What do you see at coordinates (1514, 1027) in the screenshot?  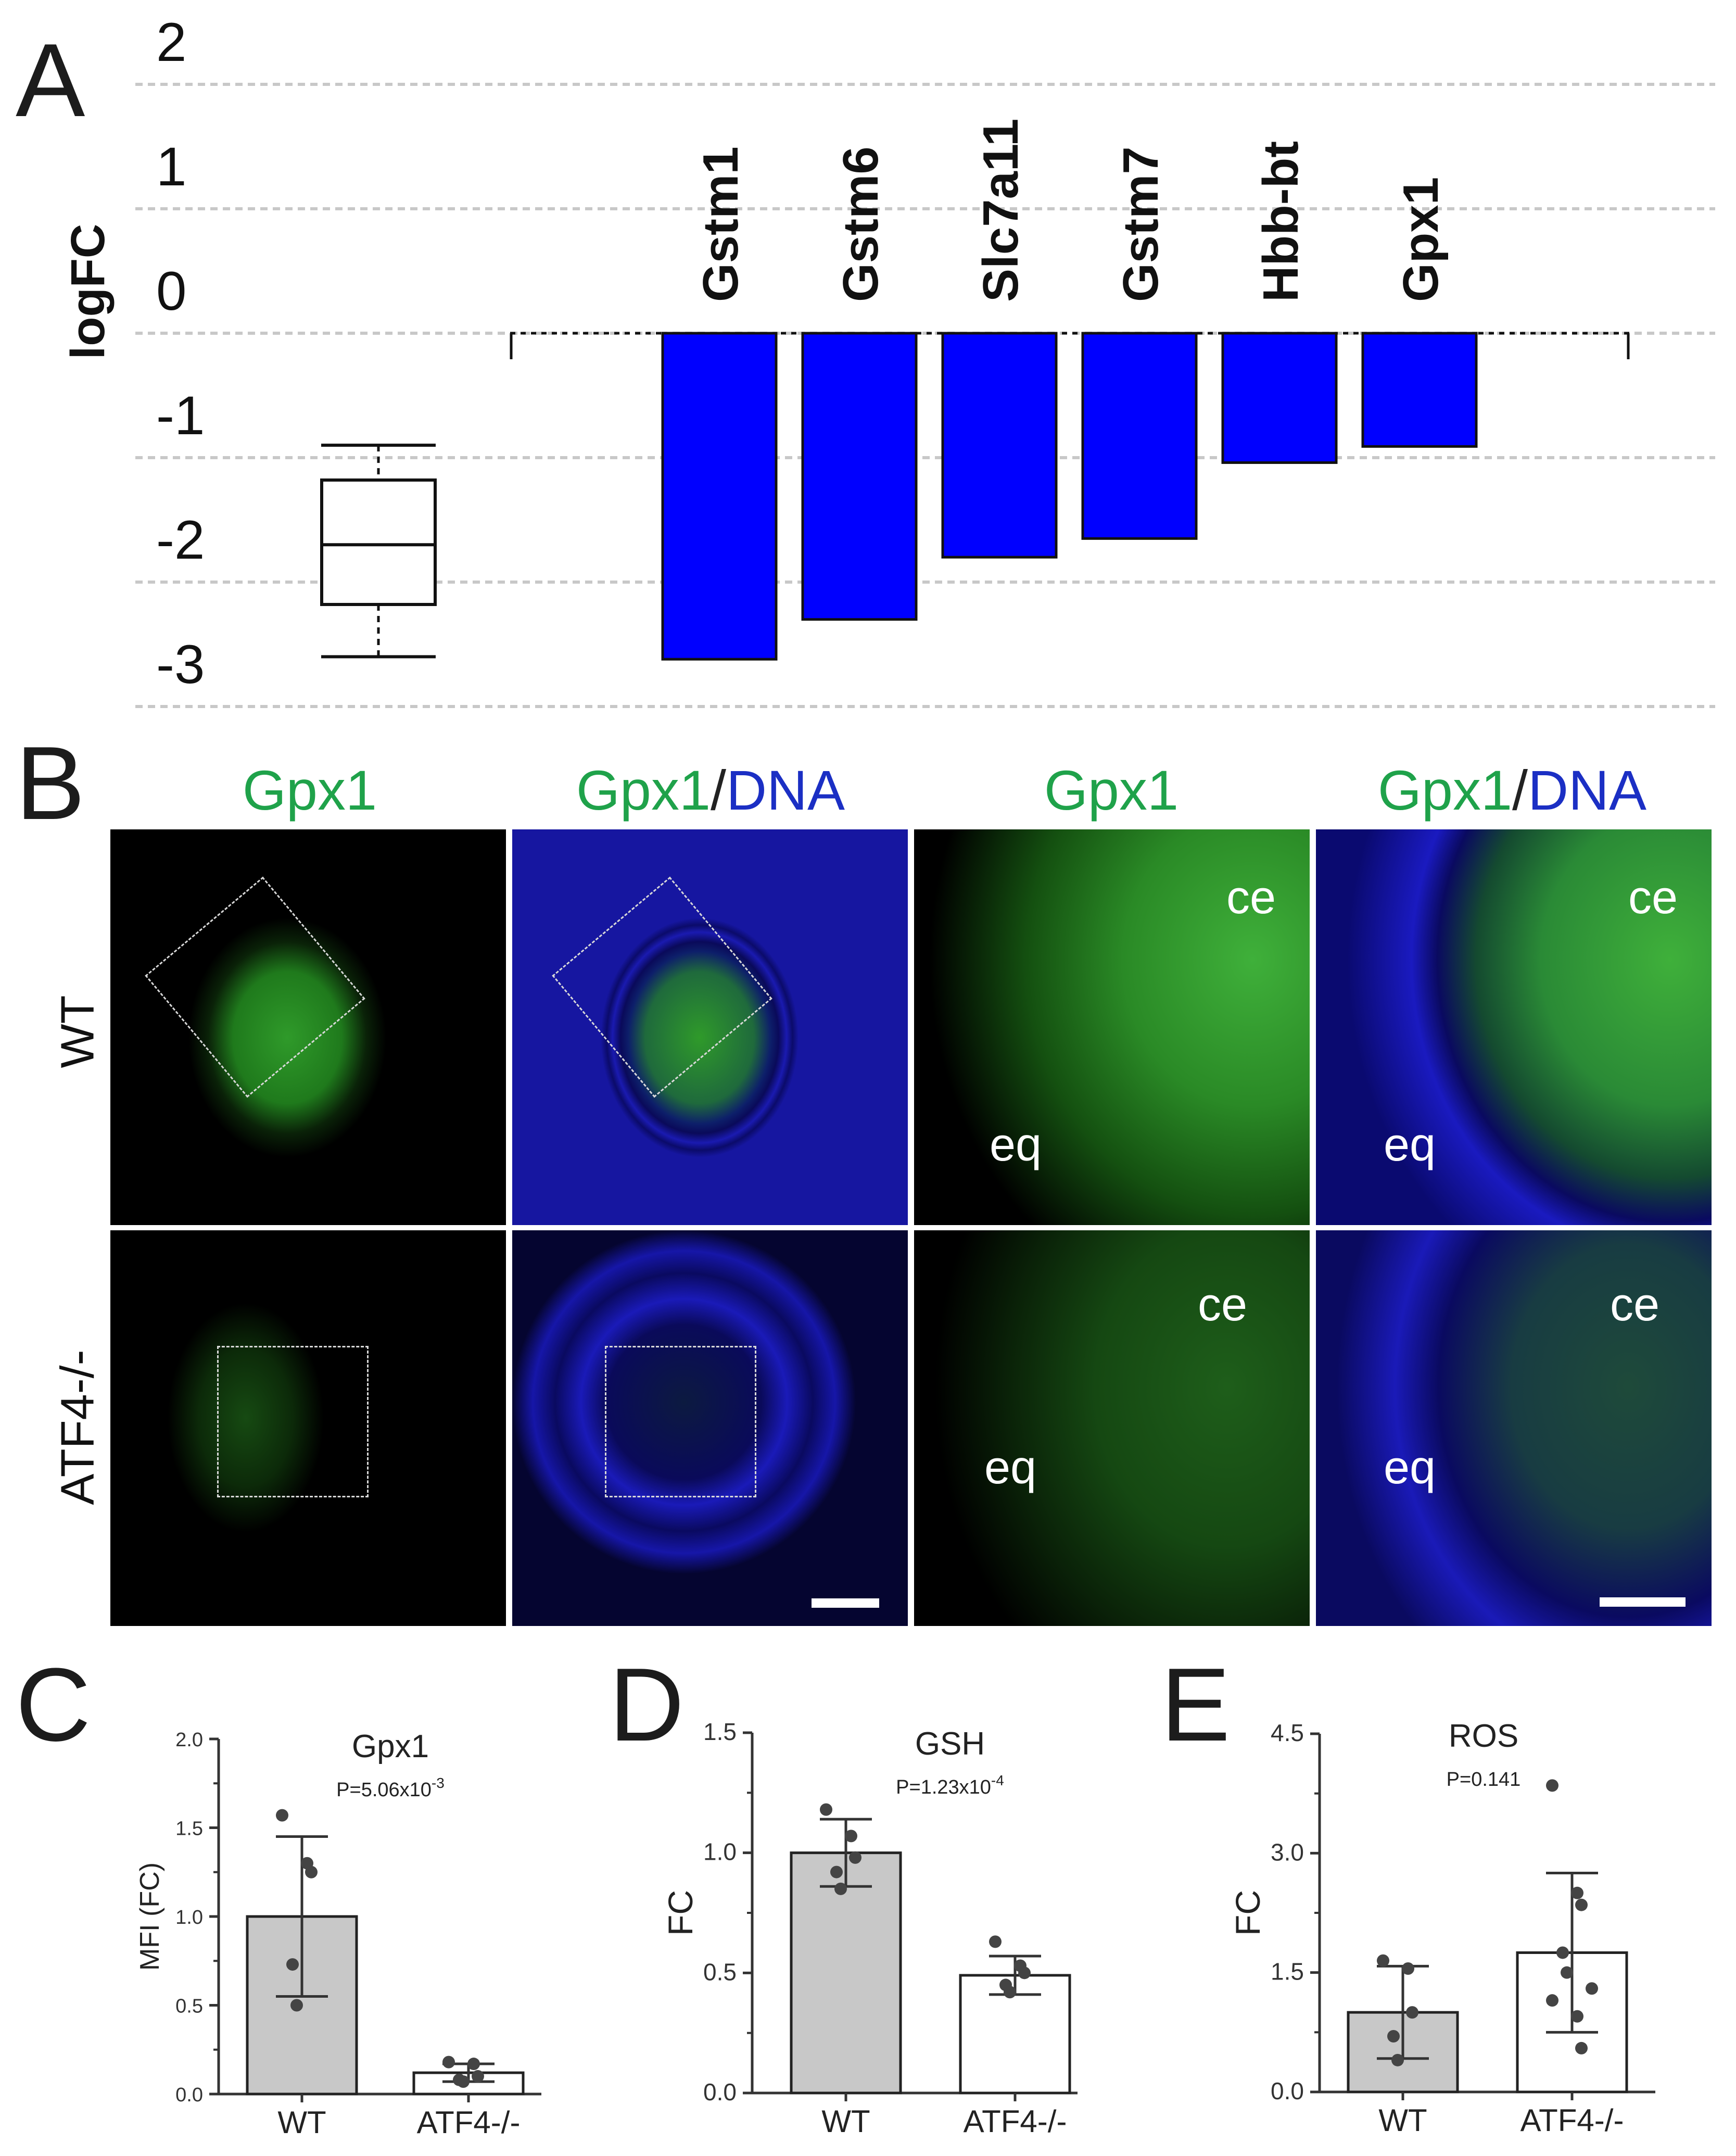 I see `micrograph-wt-merge-zoom: ce eq` at bounding box center [1514, 1027].